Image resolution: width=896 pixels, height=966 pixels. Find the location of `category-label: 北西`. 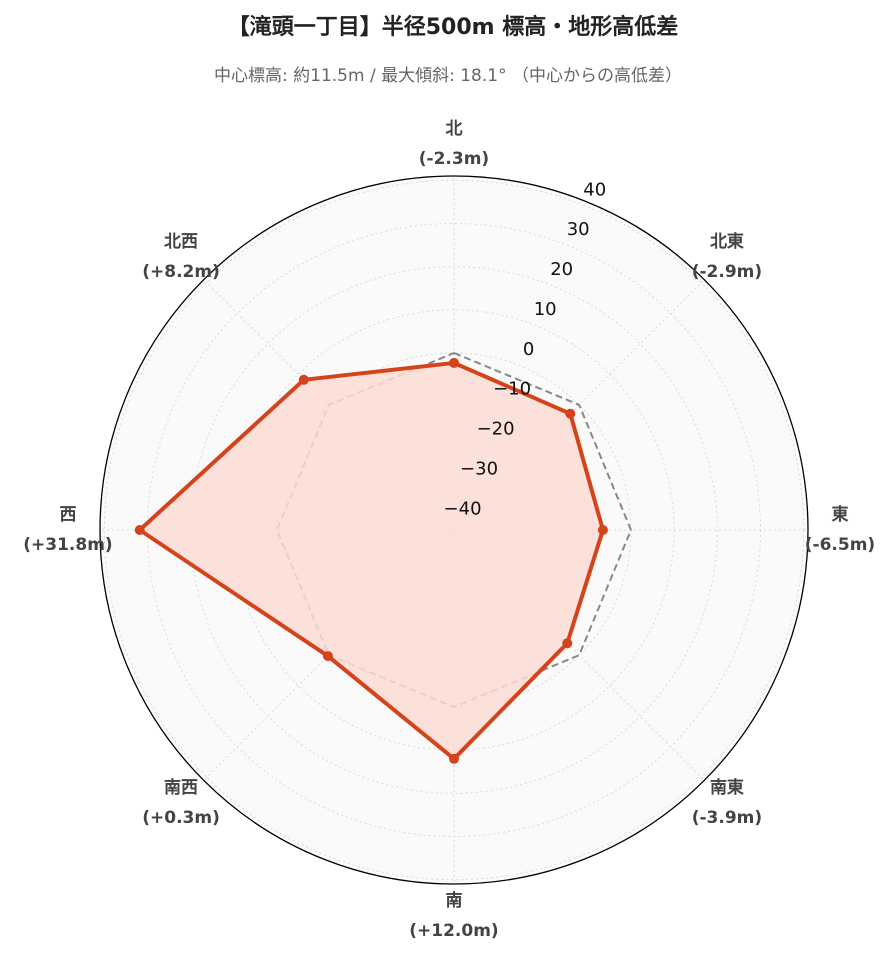

category-label: 北西 is located at coordinates (181, 242).